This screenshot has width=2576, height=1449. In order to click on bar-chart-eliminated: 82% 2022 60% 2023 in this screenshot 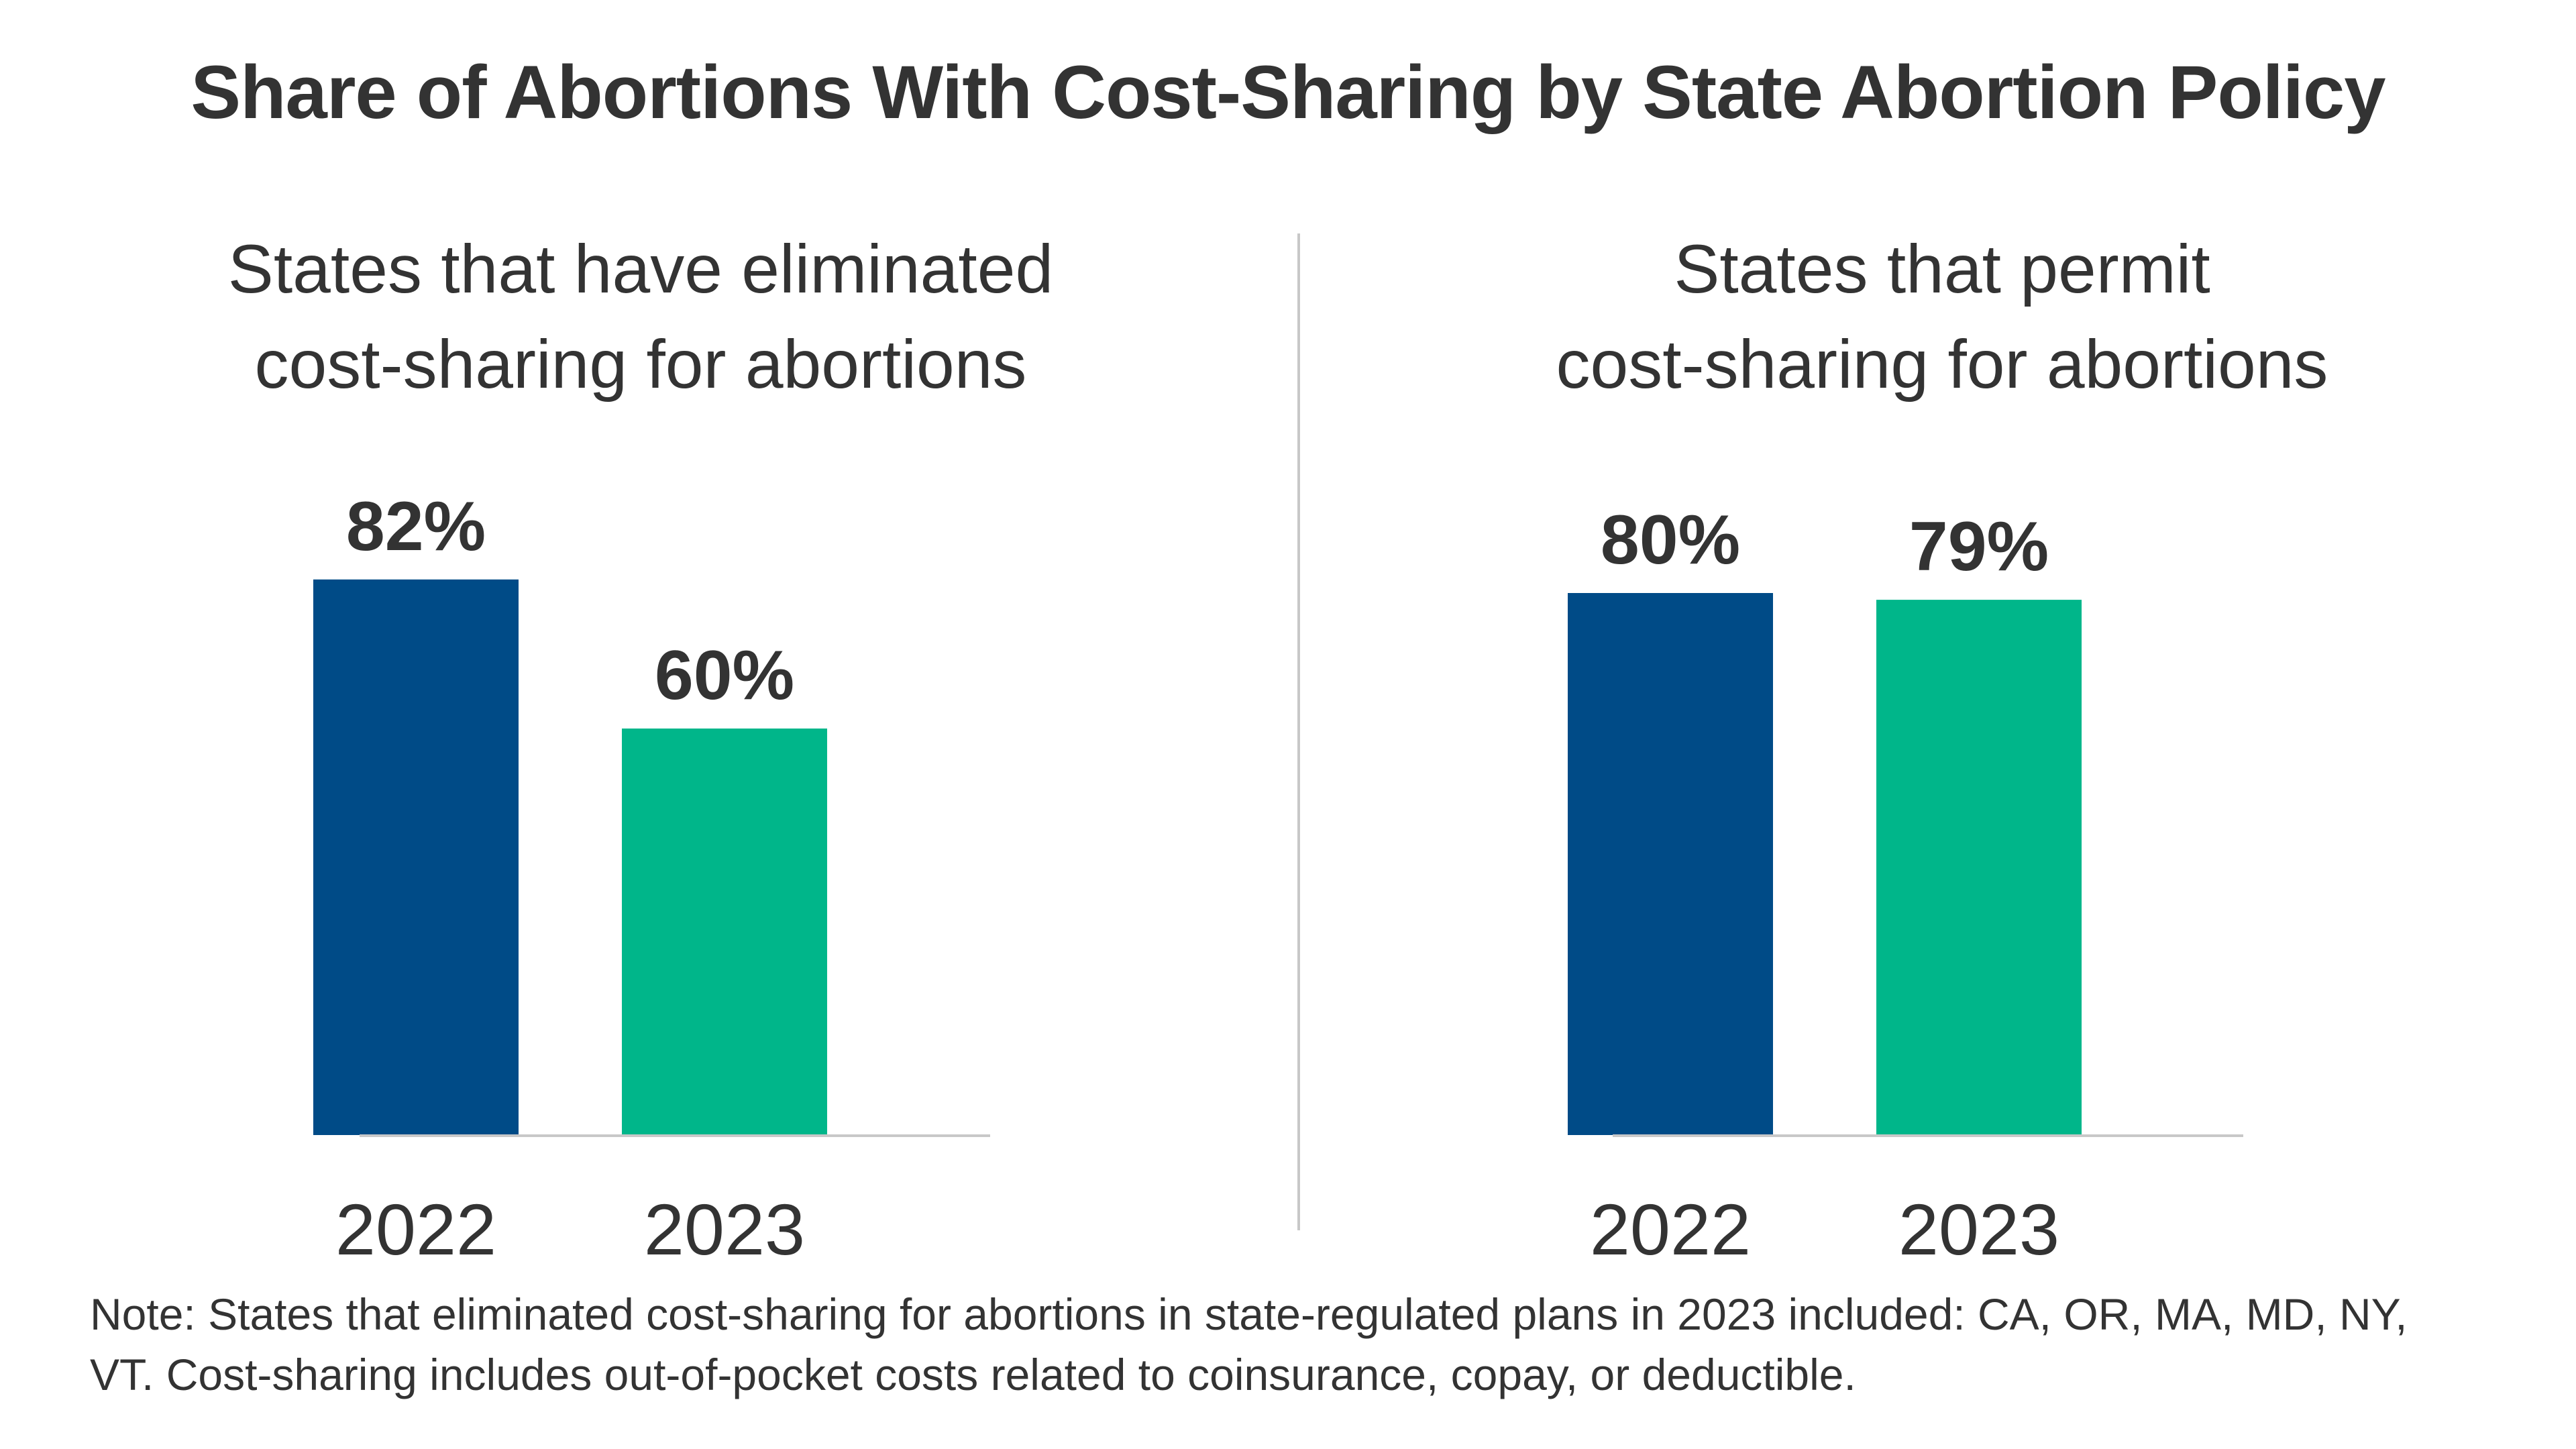, I will do `click(651, 879)`.